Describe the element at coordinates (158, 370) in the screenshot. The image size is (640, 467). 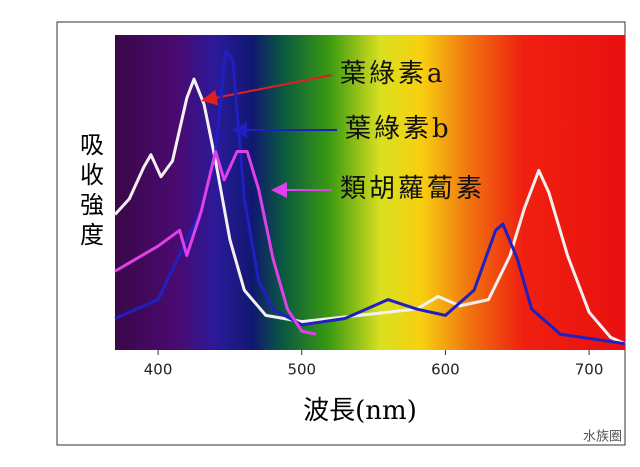
I see `x-tick-label: 400` at that location.